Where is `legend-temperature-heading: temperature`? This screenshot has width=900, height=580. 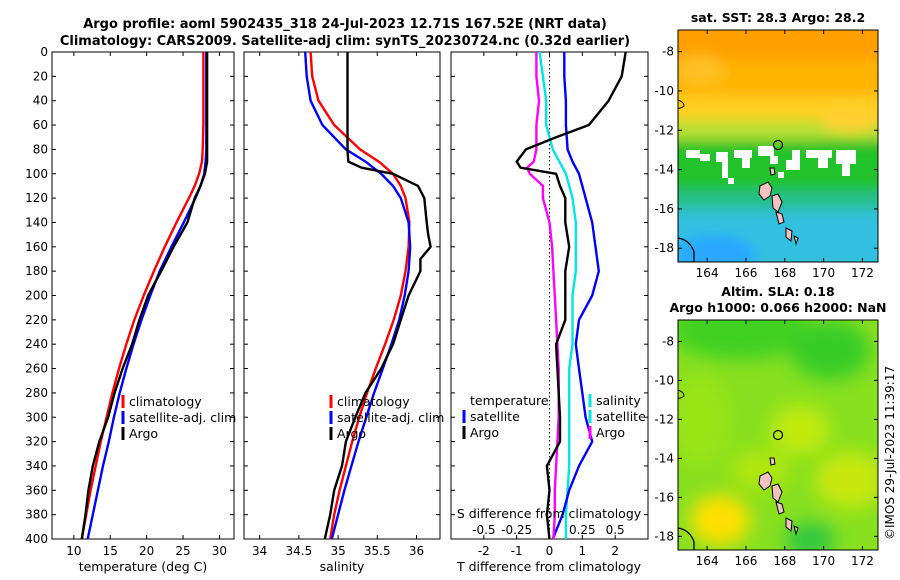 legend-temperature-heading: temperature is located at coordinates (509, 400).